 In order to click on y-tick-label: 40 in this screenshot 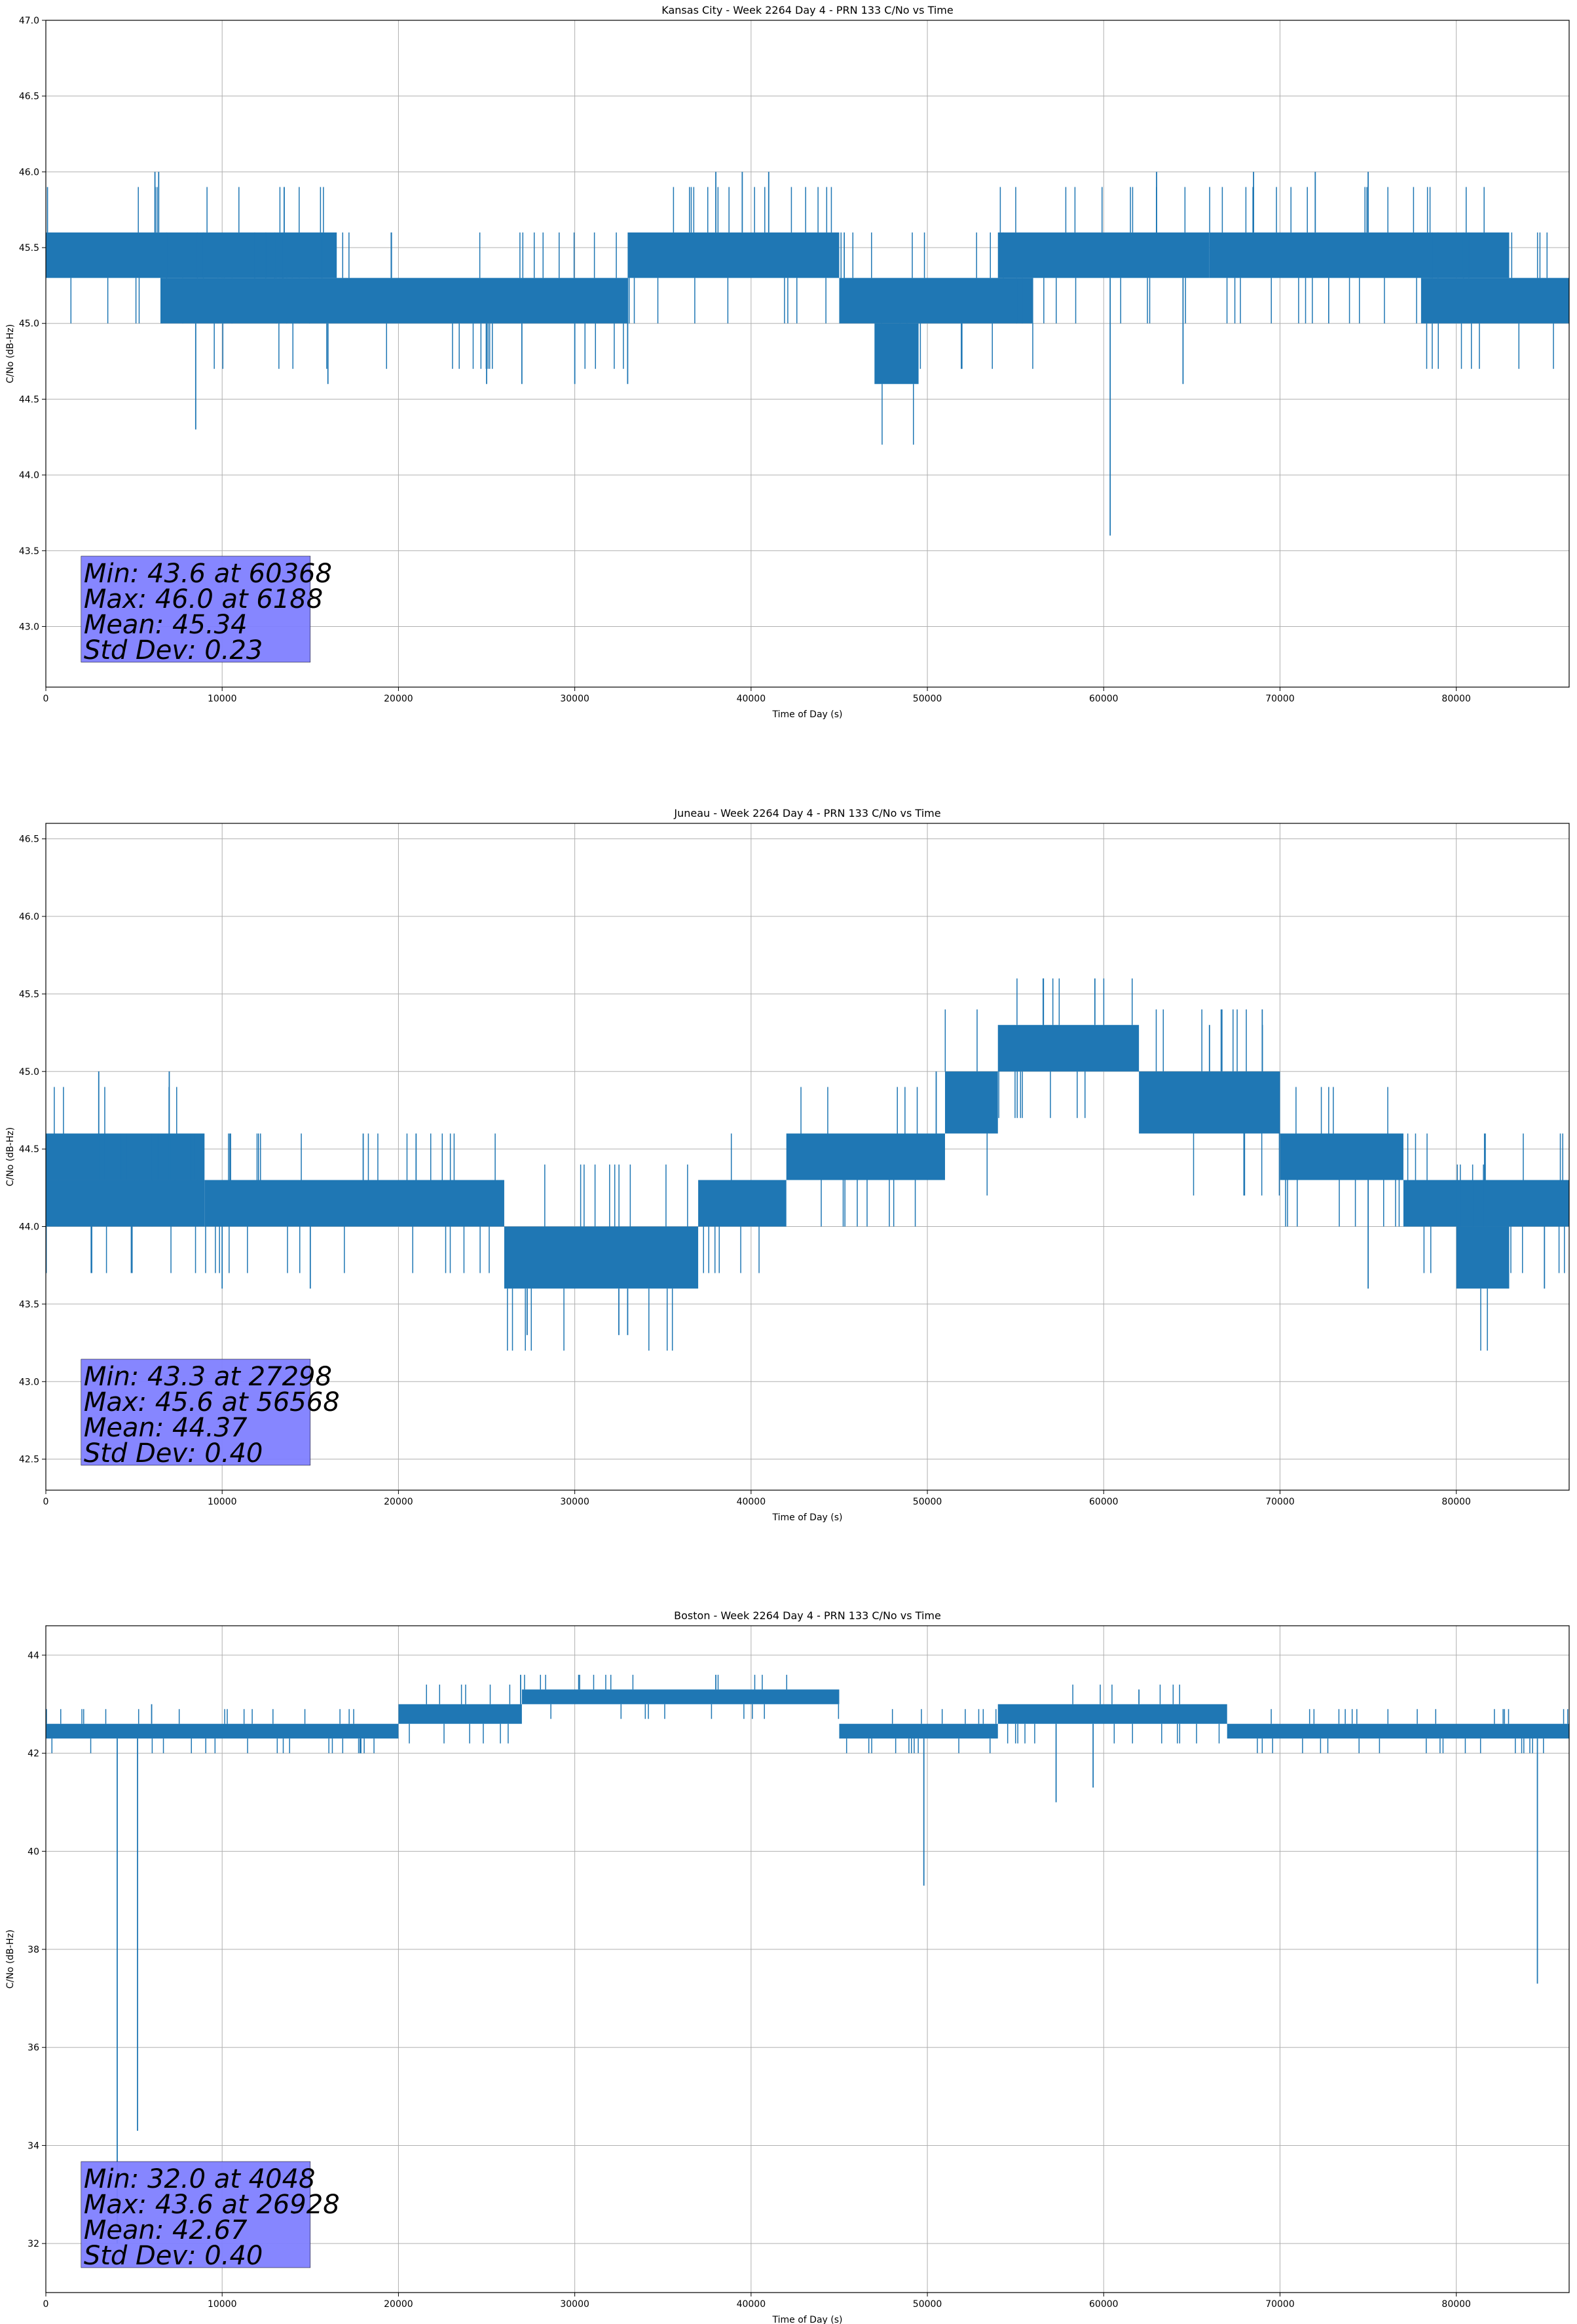, I will do `click(33, 1851)`.